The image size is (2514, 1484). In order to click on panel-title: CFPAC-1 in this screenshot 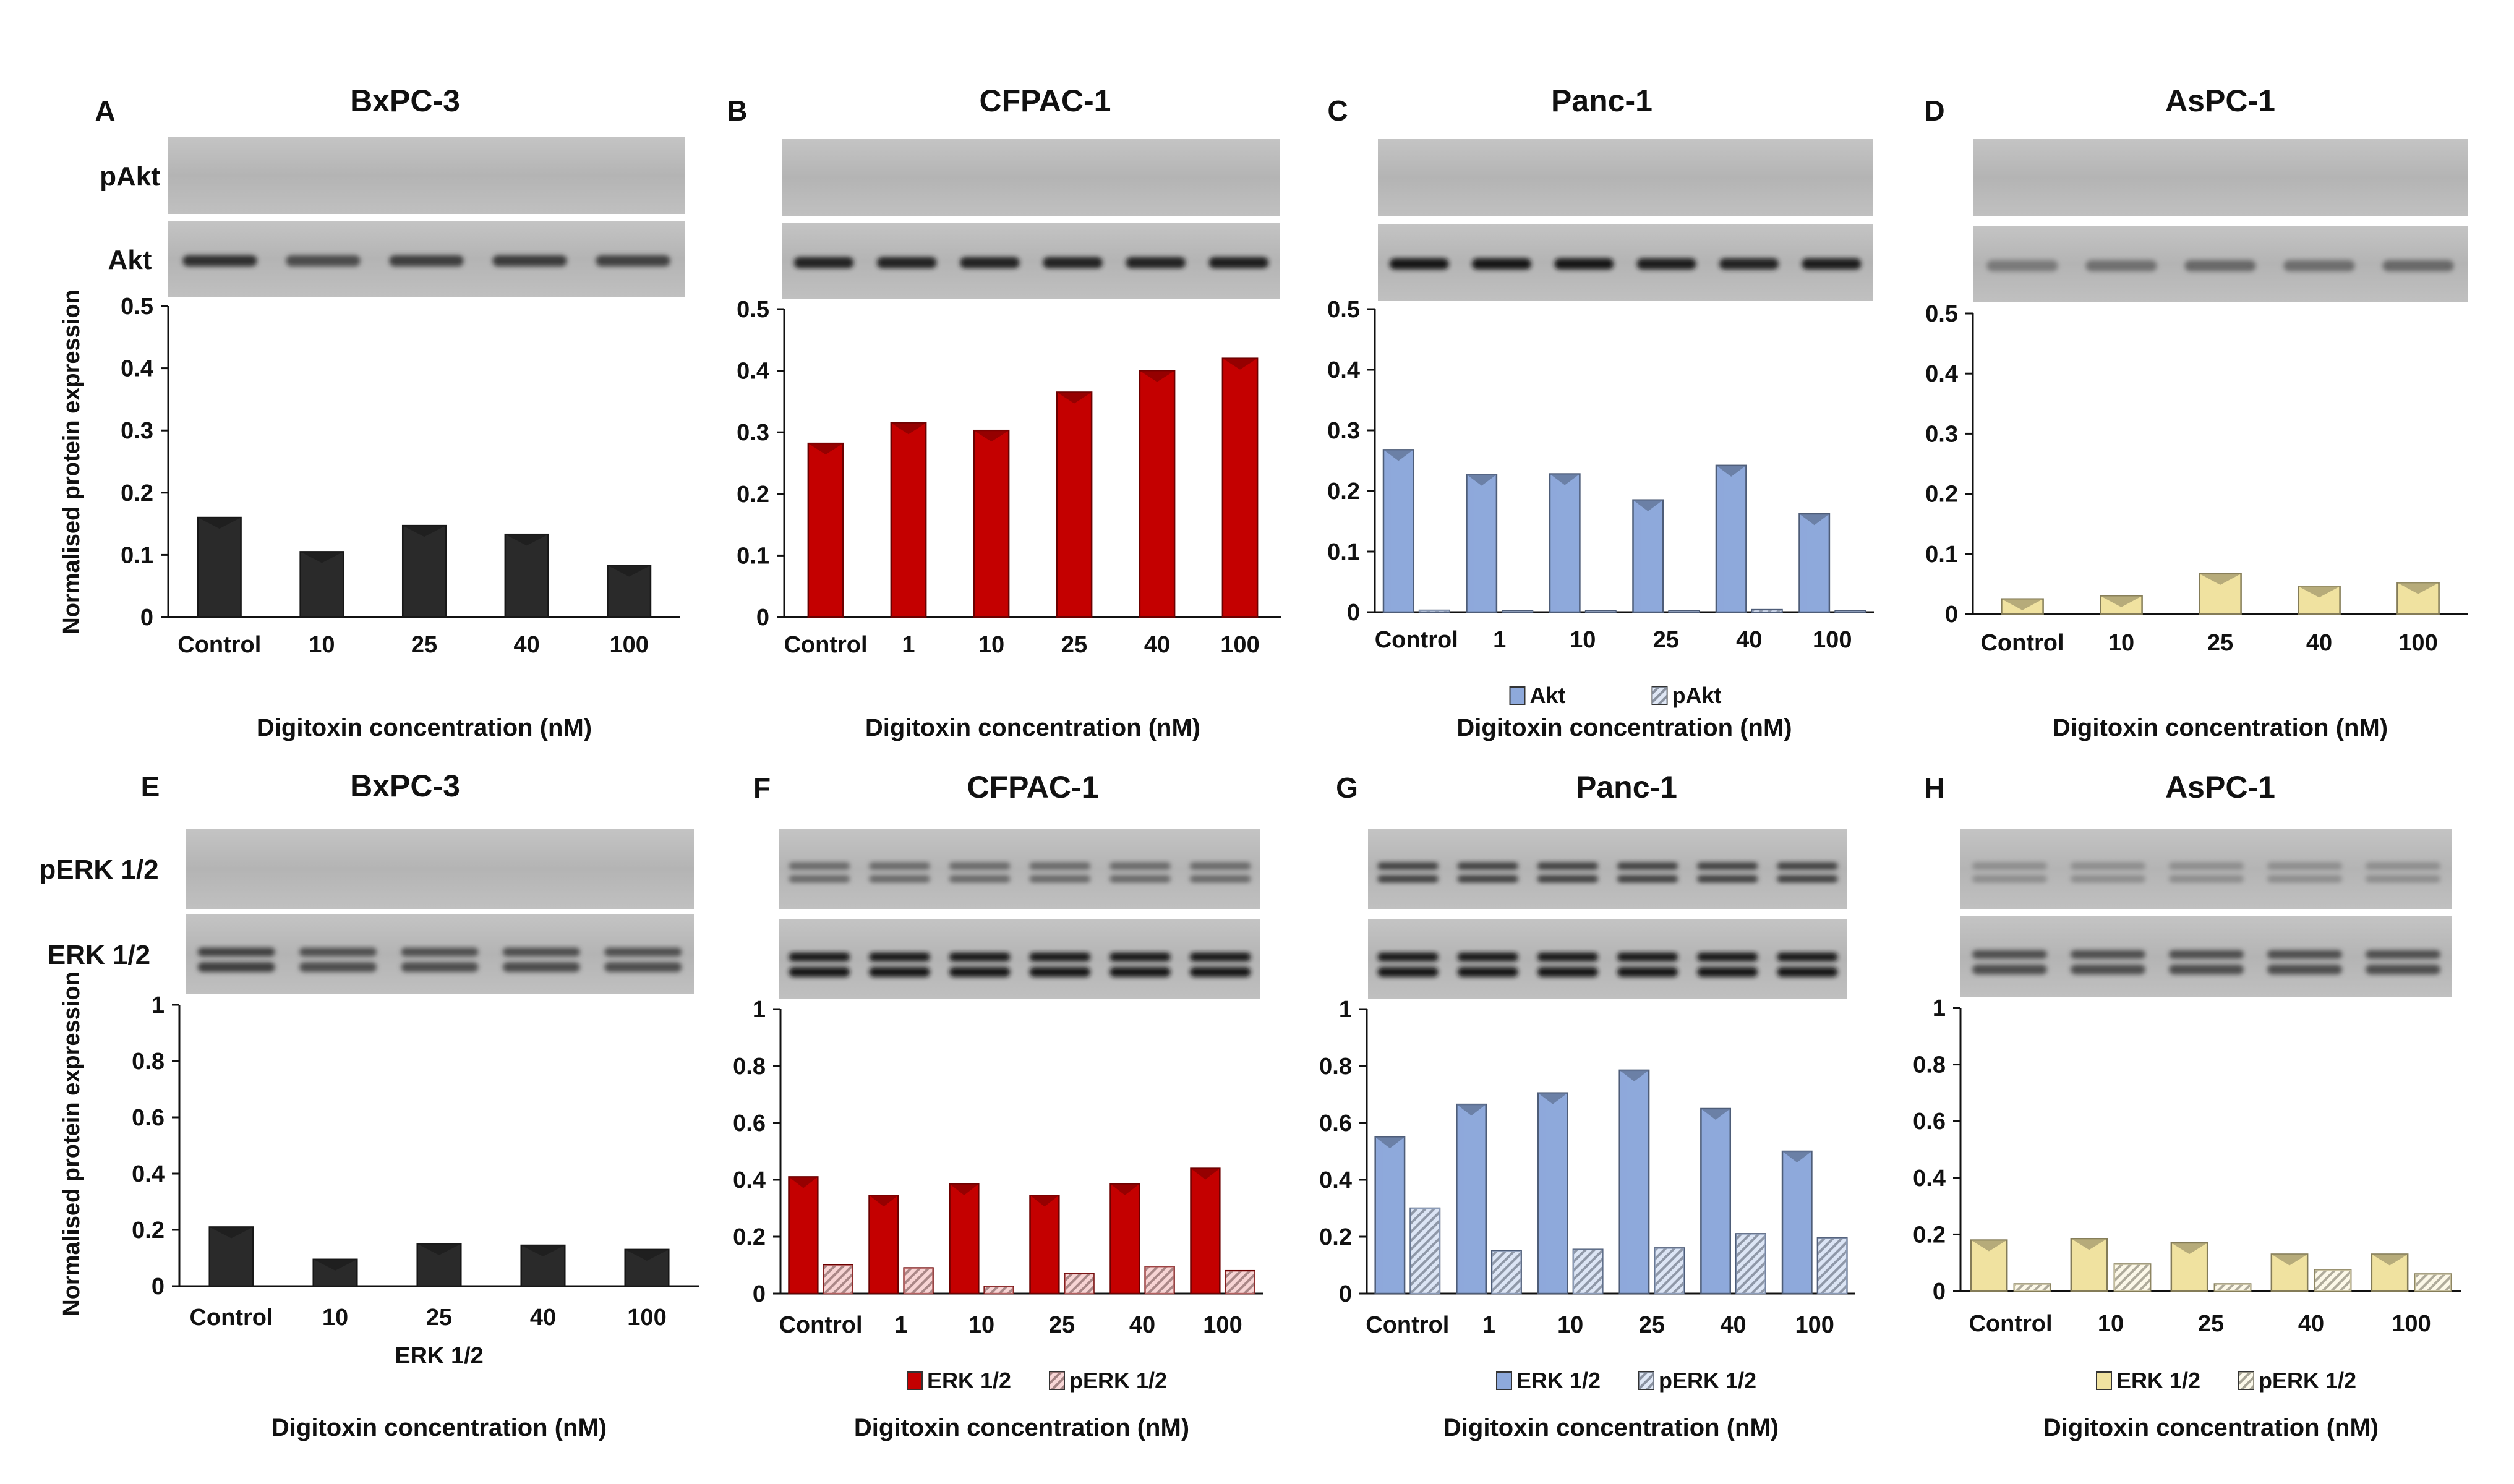, I will do `click(1033, 787)`.